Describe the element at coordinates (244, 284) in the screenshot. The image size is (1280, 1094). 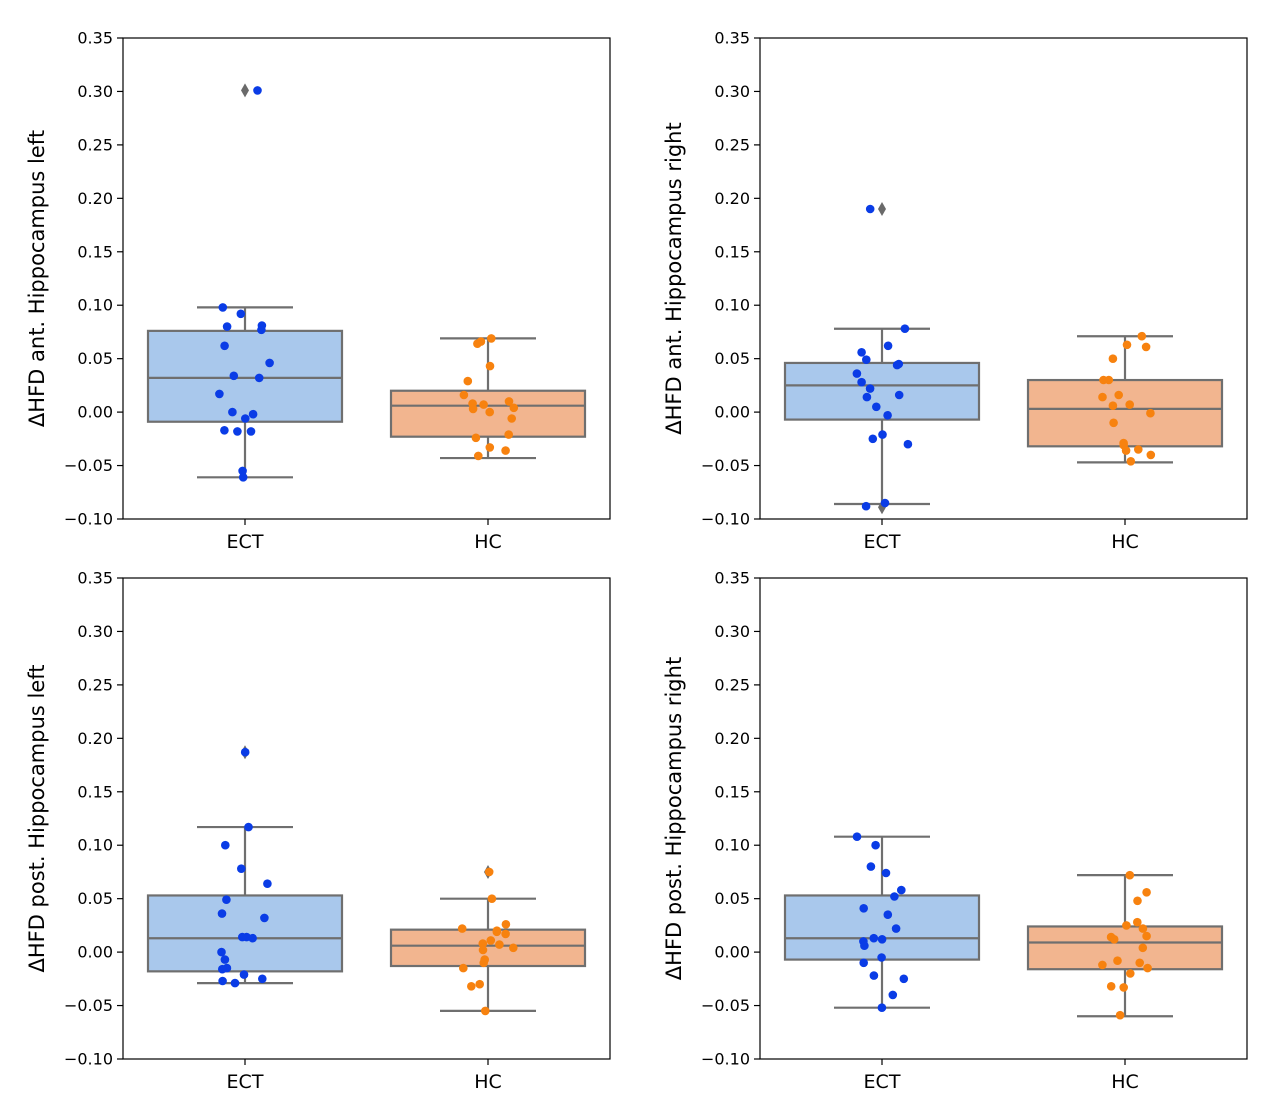
I see `points-ect` at that location.